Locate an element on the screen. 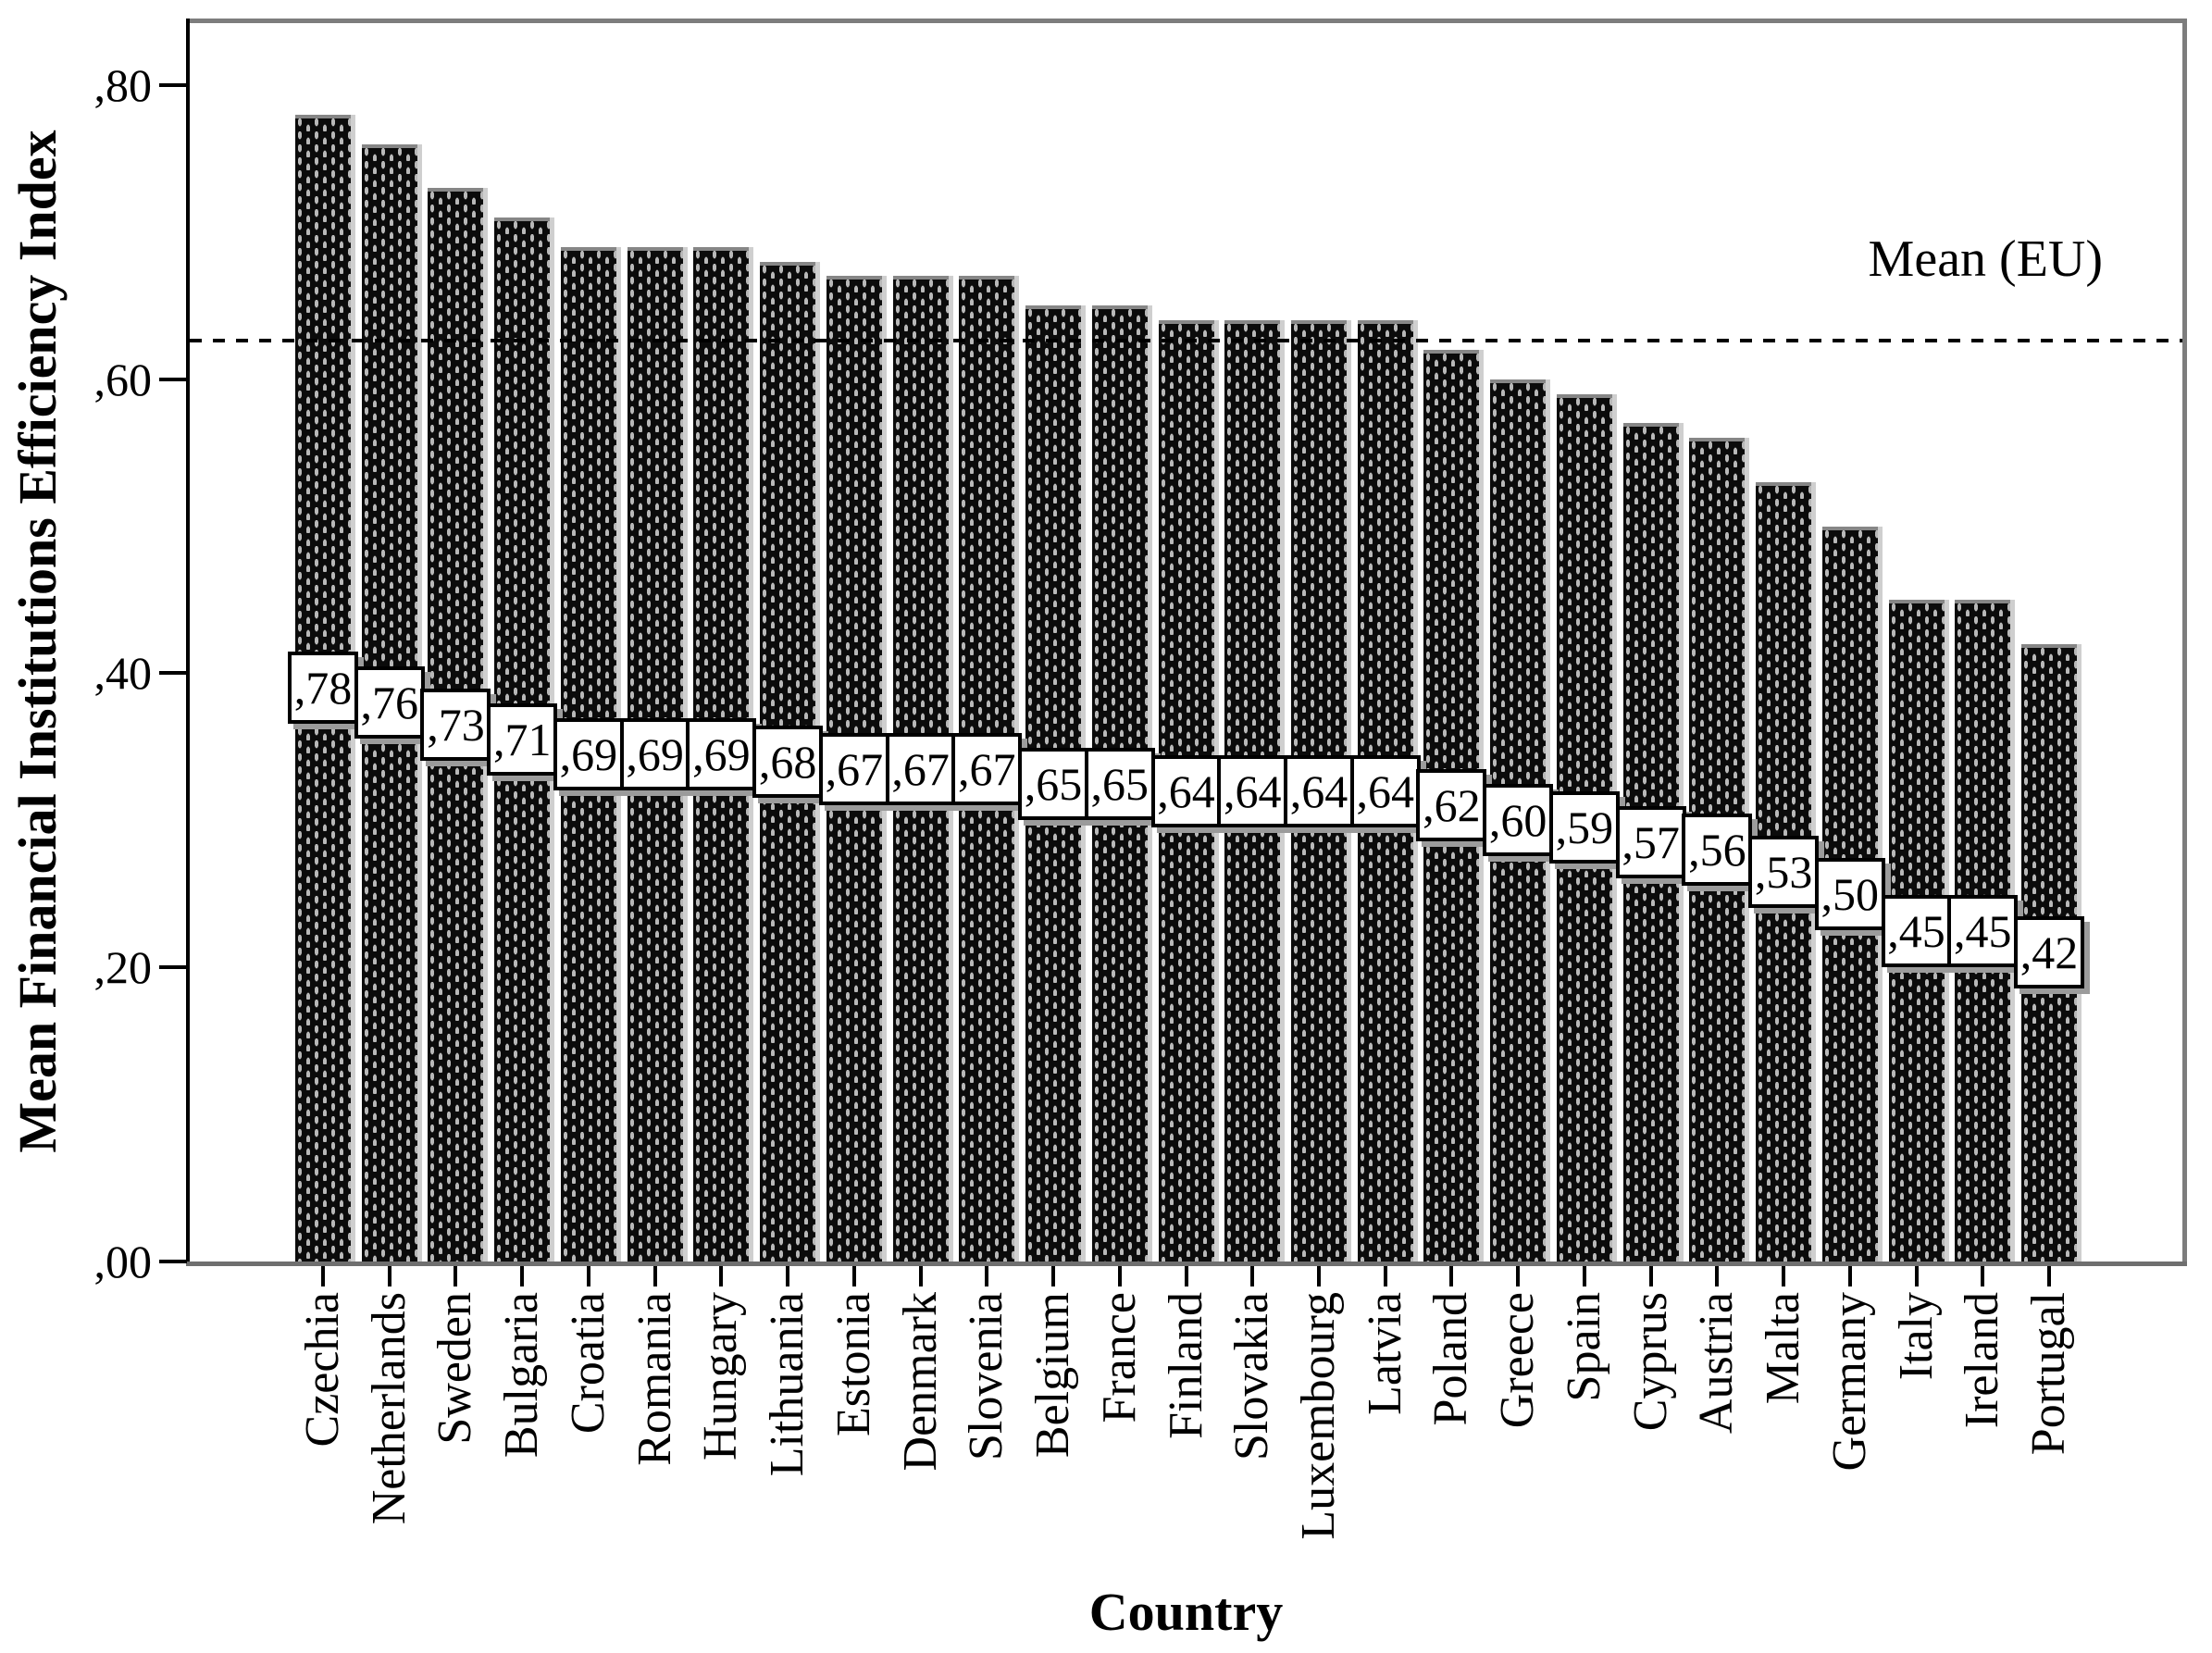 Image resolution: width=2212 pixels, height=1653 pixels. x-tick-label: Luxembourg is located at coordinates (1318, 1416).